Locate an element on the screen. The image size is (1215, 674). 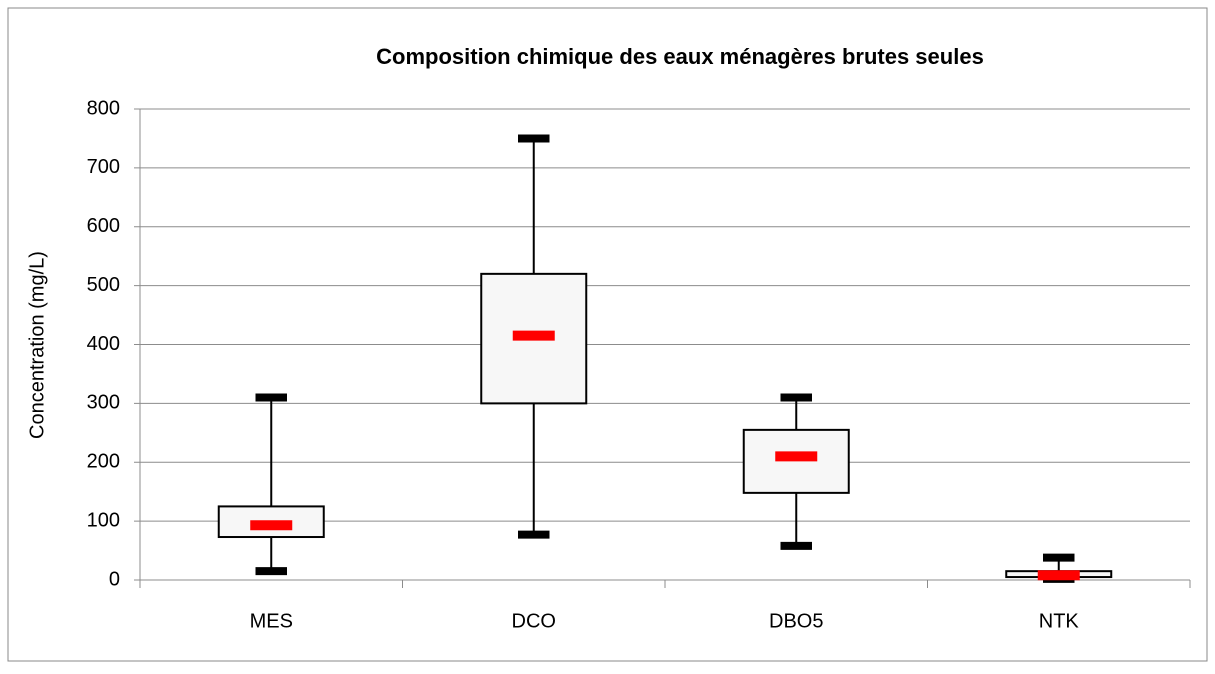
y-tick-label: 100 is located at coordinates (103, 520).